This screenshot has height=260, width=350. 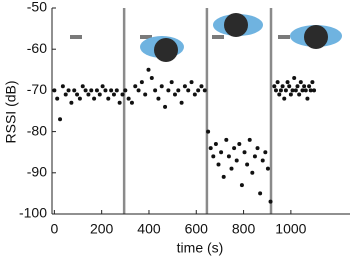 What do you see at coordinates (244, 229) in the screenshot?
I see `x-tick-label: 800` at bounding box center [244, 229].